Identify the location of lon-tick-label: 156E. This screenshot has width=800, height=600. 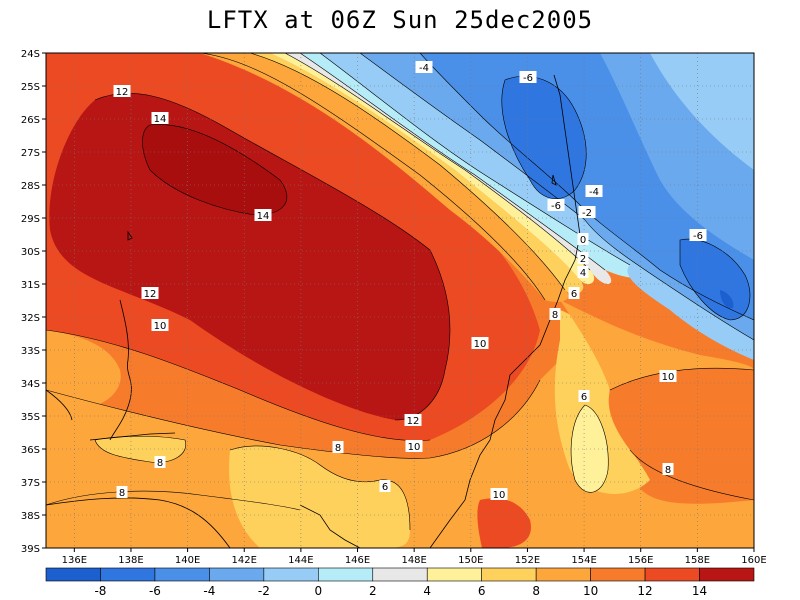
(640, 560).